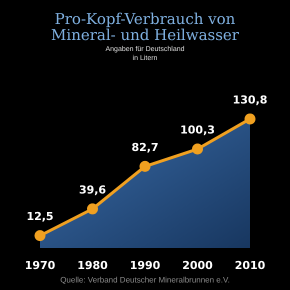 The height and width of the screenshot is (290, 290). I want to click on data-label: 100,3, so click(197, 130).